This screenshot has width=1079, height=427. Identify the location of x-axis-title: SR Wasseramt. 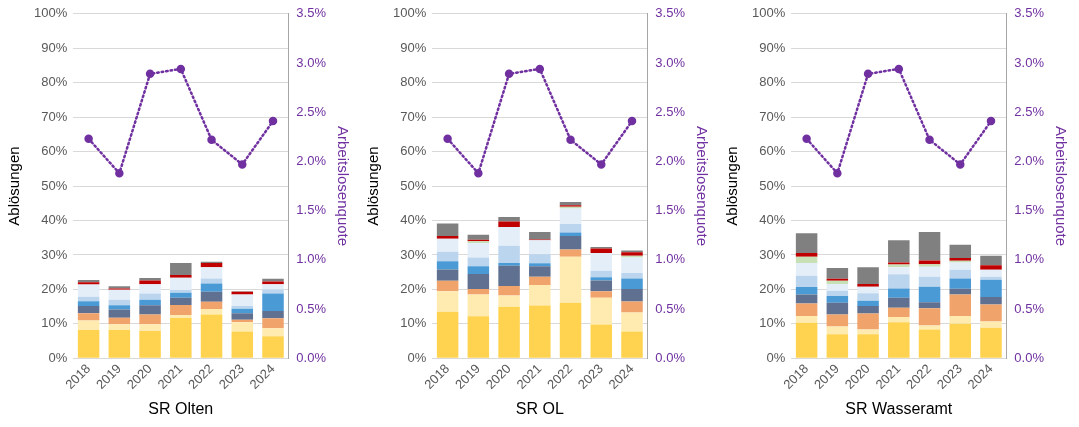
(899, 408).